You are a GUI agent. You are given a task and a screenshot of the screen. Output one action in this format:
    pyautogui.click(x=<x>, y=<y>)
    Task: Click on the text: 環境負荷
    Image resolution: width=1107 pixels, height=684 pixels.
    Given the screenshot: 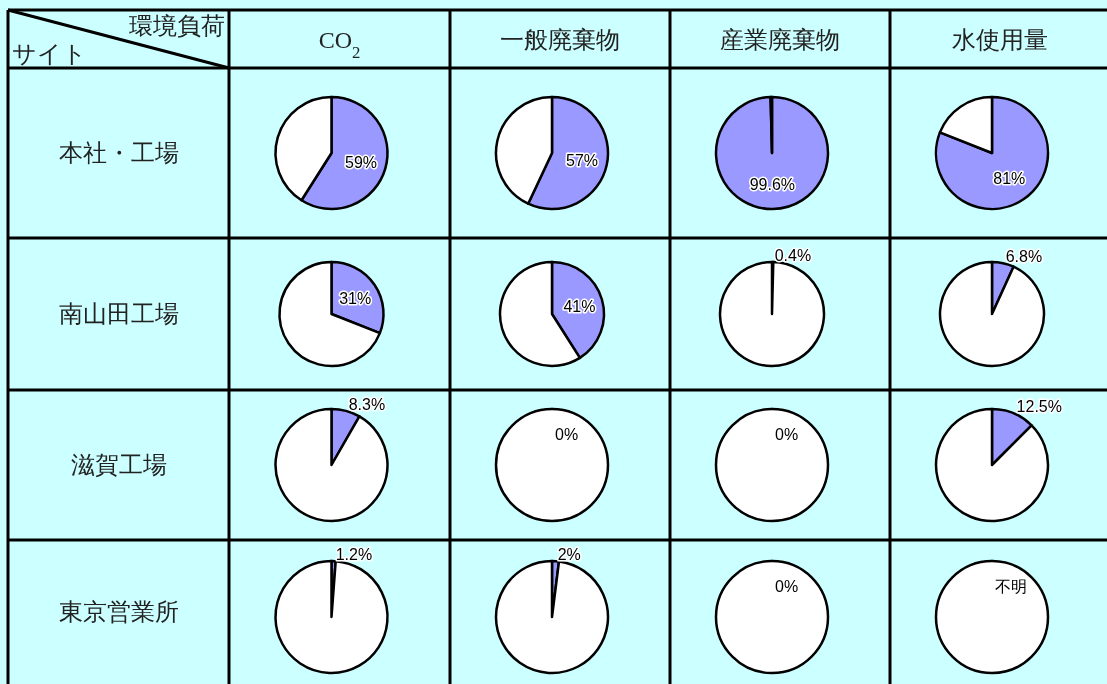 What is the action you would take?
    pyautogui.click(x=177, y=26)
    